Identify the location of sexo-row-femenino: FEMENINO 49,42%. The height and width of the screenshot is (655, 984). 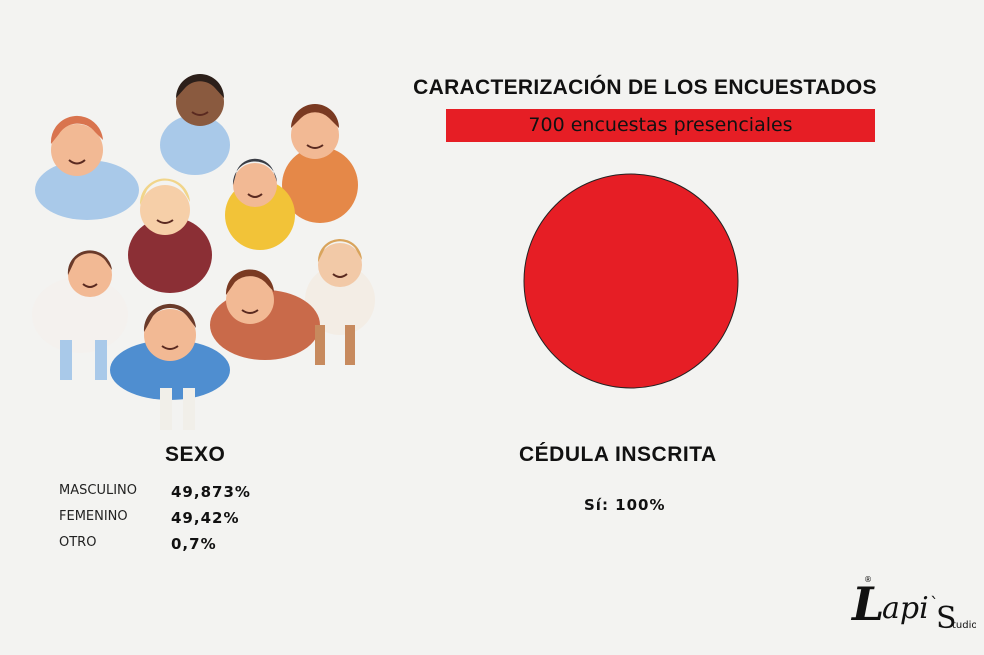
(189, 520).